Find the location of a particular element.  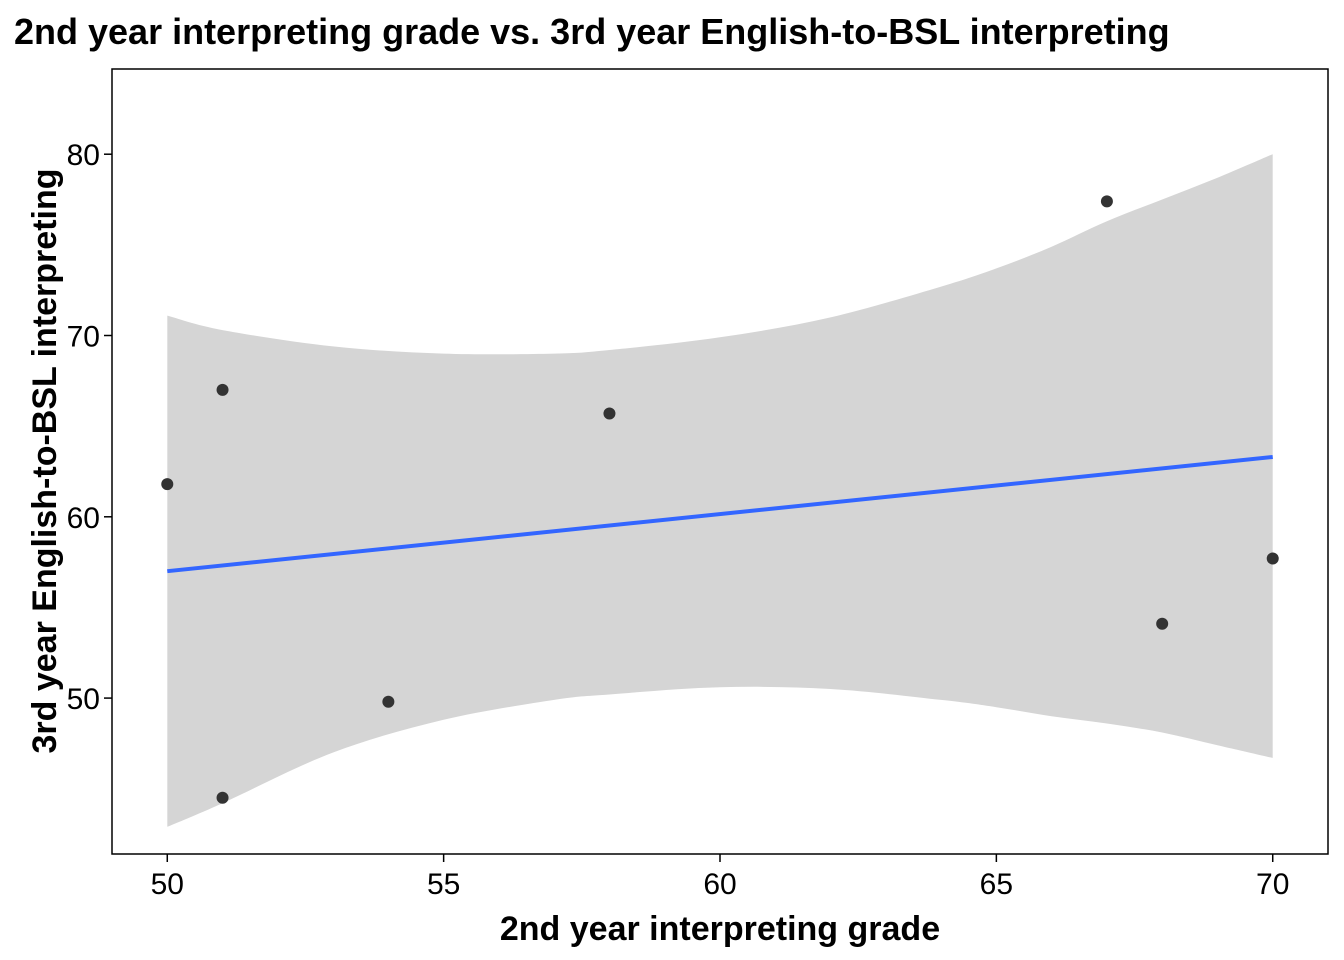

y-tick-label-80: 80 is located at coordinates (83, 155).